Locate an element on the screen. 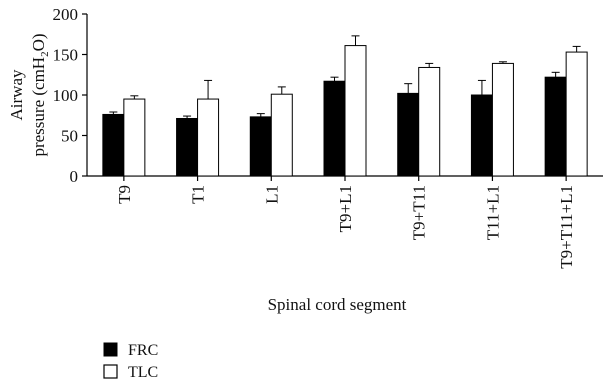 The width and height of the screenshot is (615, 387). y-tick-label: 150 is located at coordinates (66, 55).